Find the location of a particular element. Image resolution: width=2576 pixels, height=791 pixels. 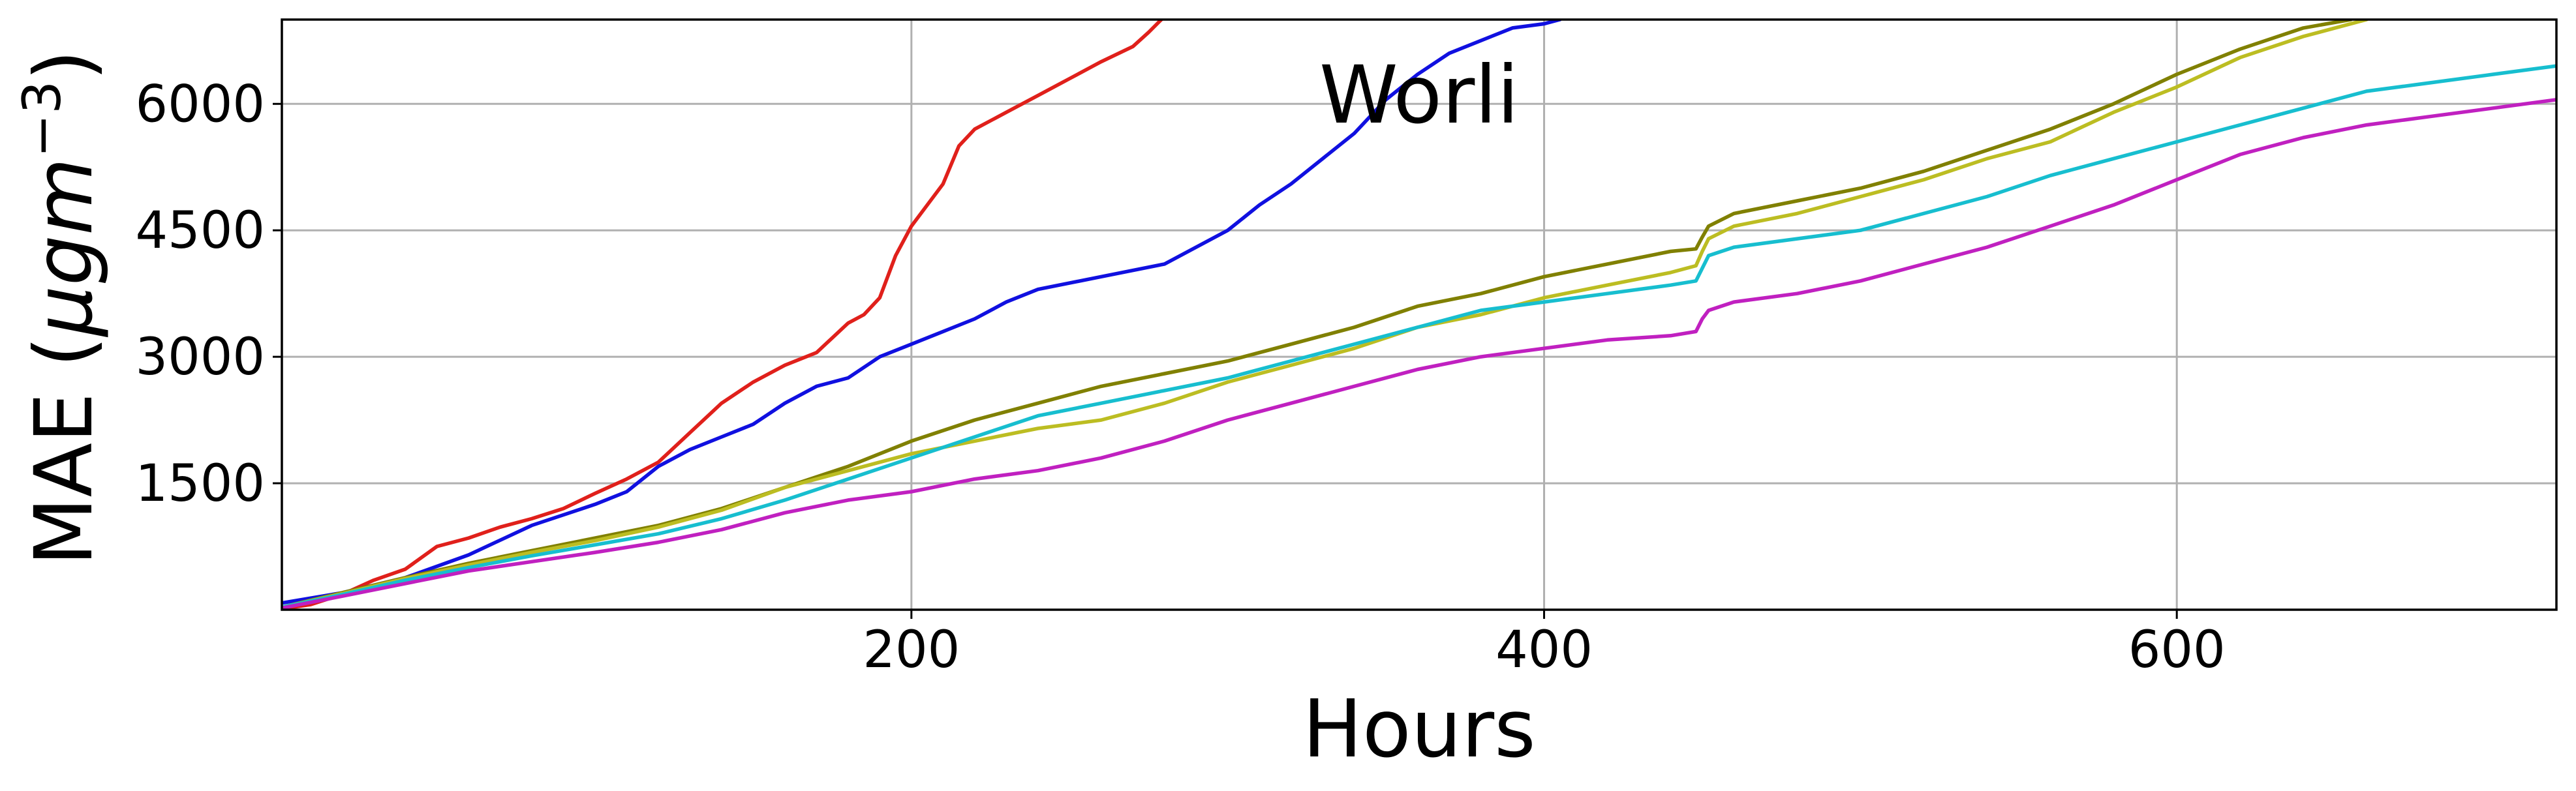

x-tick-label: 200 is located at coordinates (912, 650).